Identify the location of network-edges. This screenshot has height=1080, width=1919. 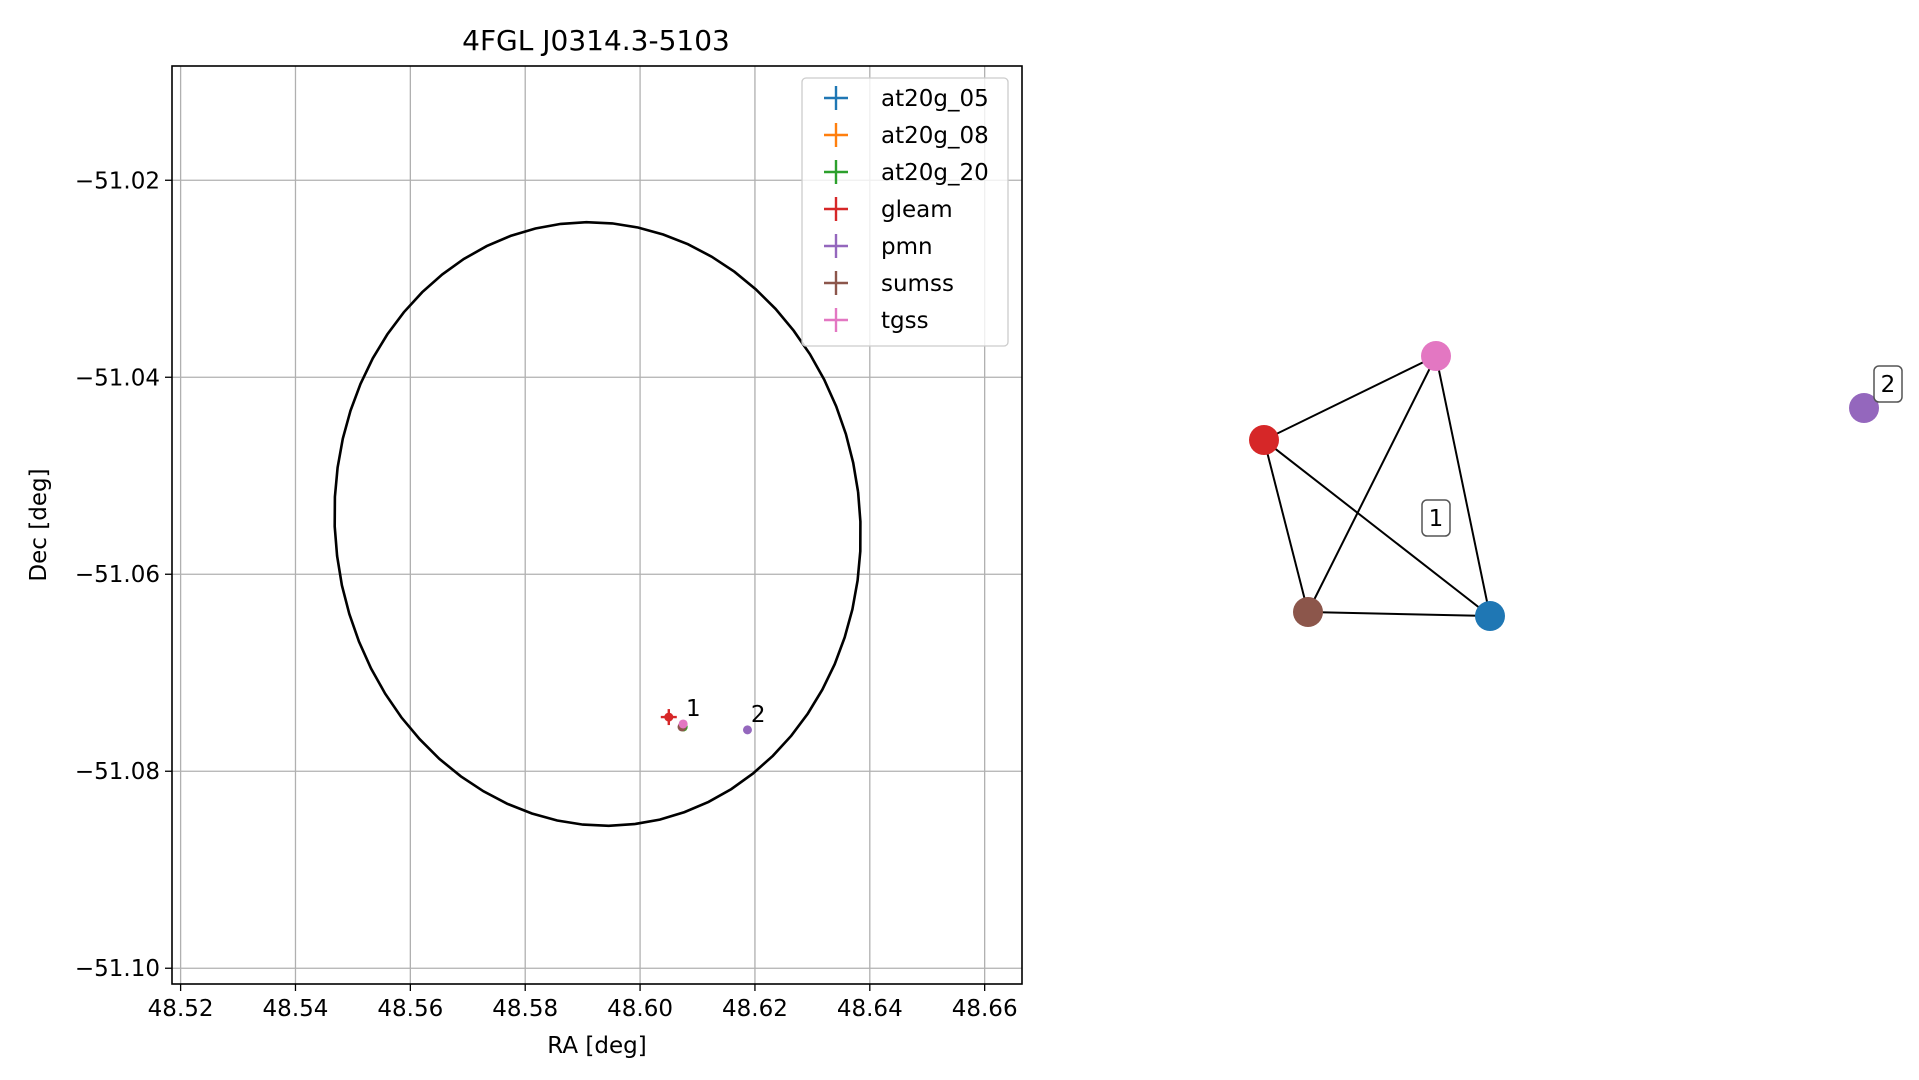
(1377, 486).